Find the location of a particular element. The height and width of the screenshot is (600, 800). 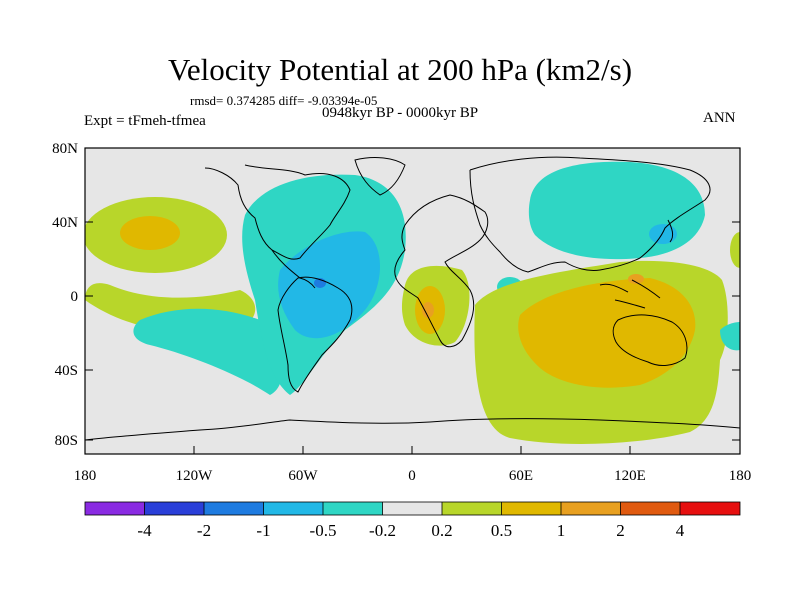

coastline-maritime-continent is located at coordinates (630, 294).